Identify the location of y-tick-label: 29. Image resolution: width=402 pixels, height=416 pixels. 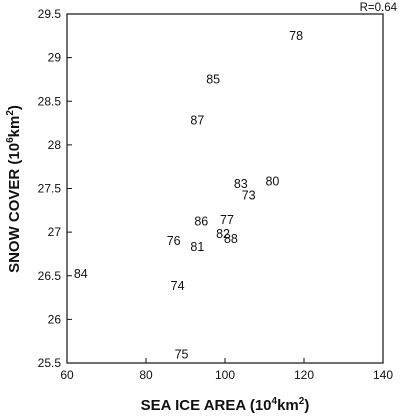
(55, 58).